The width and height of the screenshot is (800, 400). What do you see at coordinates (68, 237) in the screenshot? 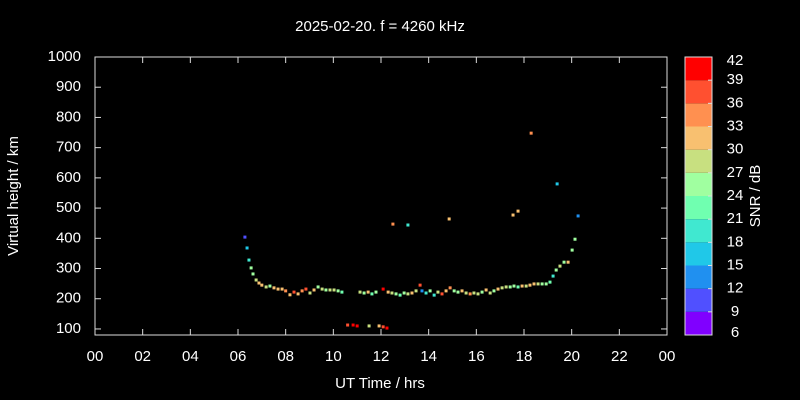
I see `y-tick-label: 400` at bounding box center [68, 237].